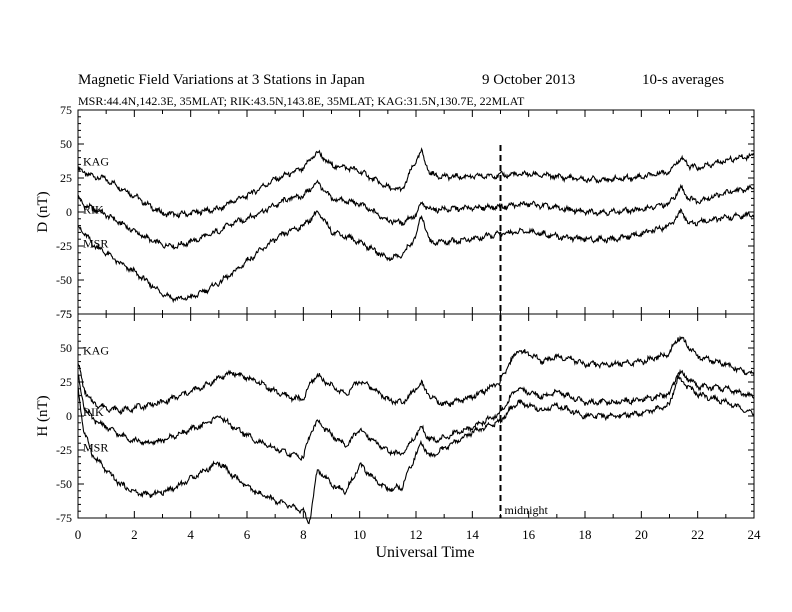  What do you see at coordinates (527, 510) in the screenshot?
I see `midnight-marker-label: midnight` at bounding box center [527, 510].